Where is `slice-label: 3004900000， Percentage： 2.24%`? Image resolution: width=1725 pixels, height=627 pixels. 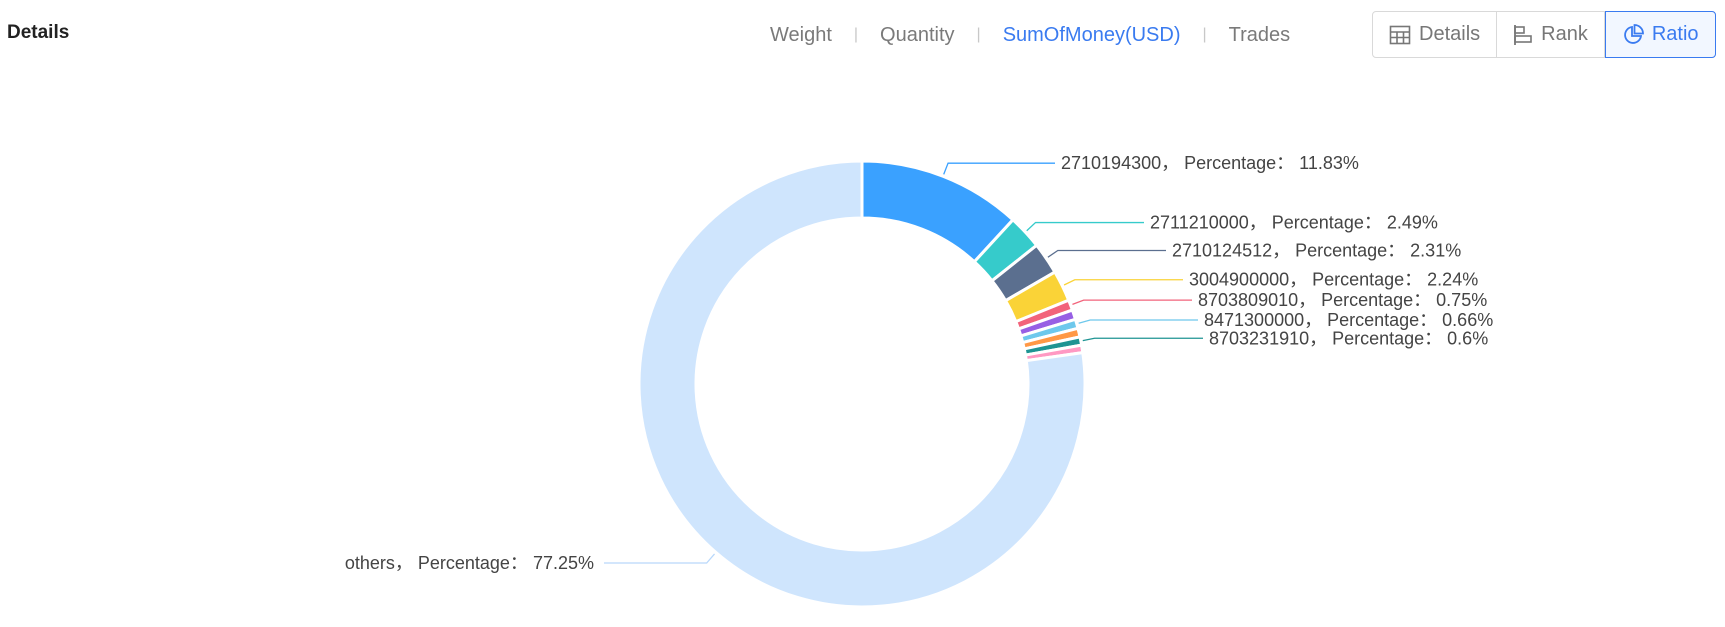
slice-label: 3004900000， Percentage： 2.24% is located at coordinates (1333, 280).